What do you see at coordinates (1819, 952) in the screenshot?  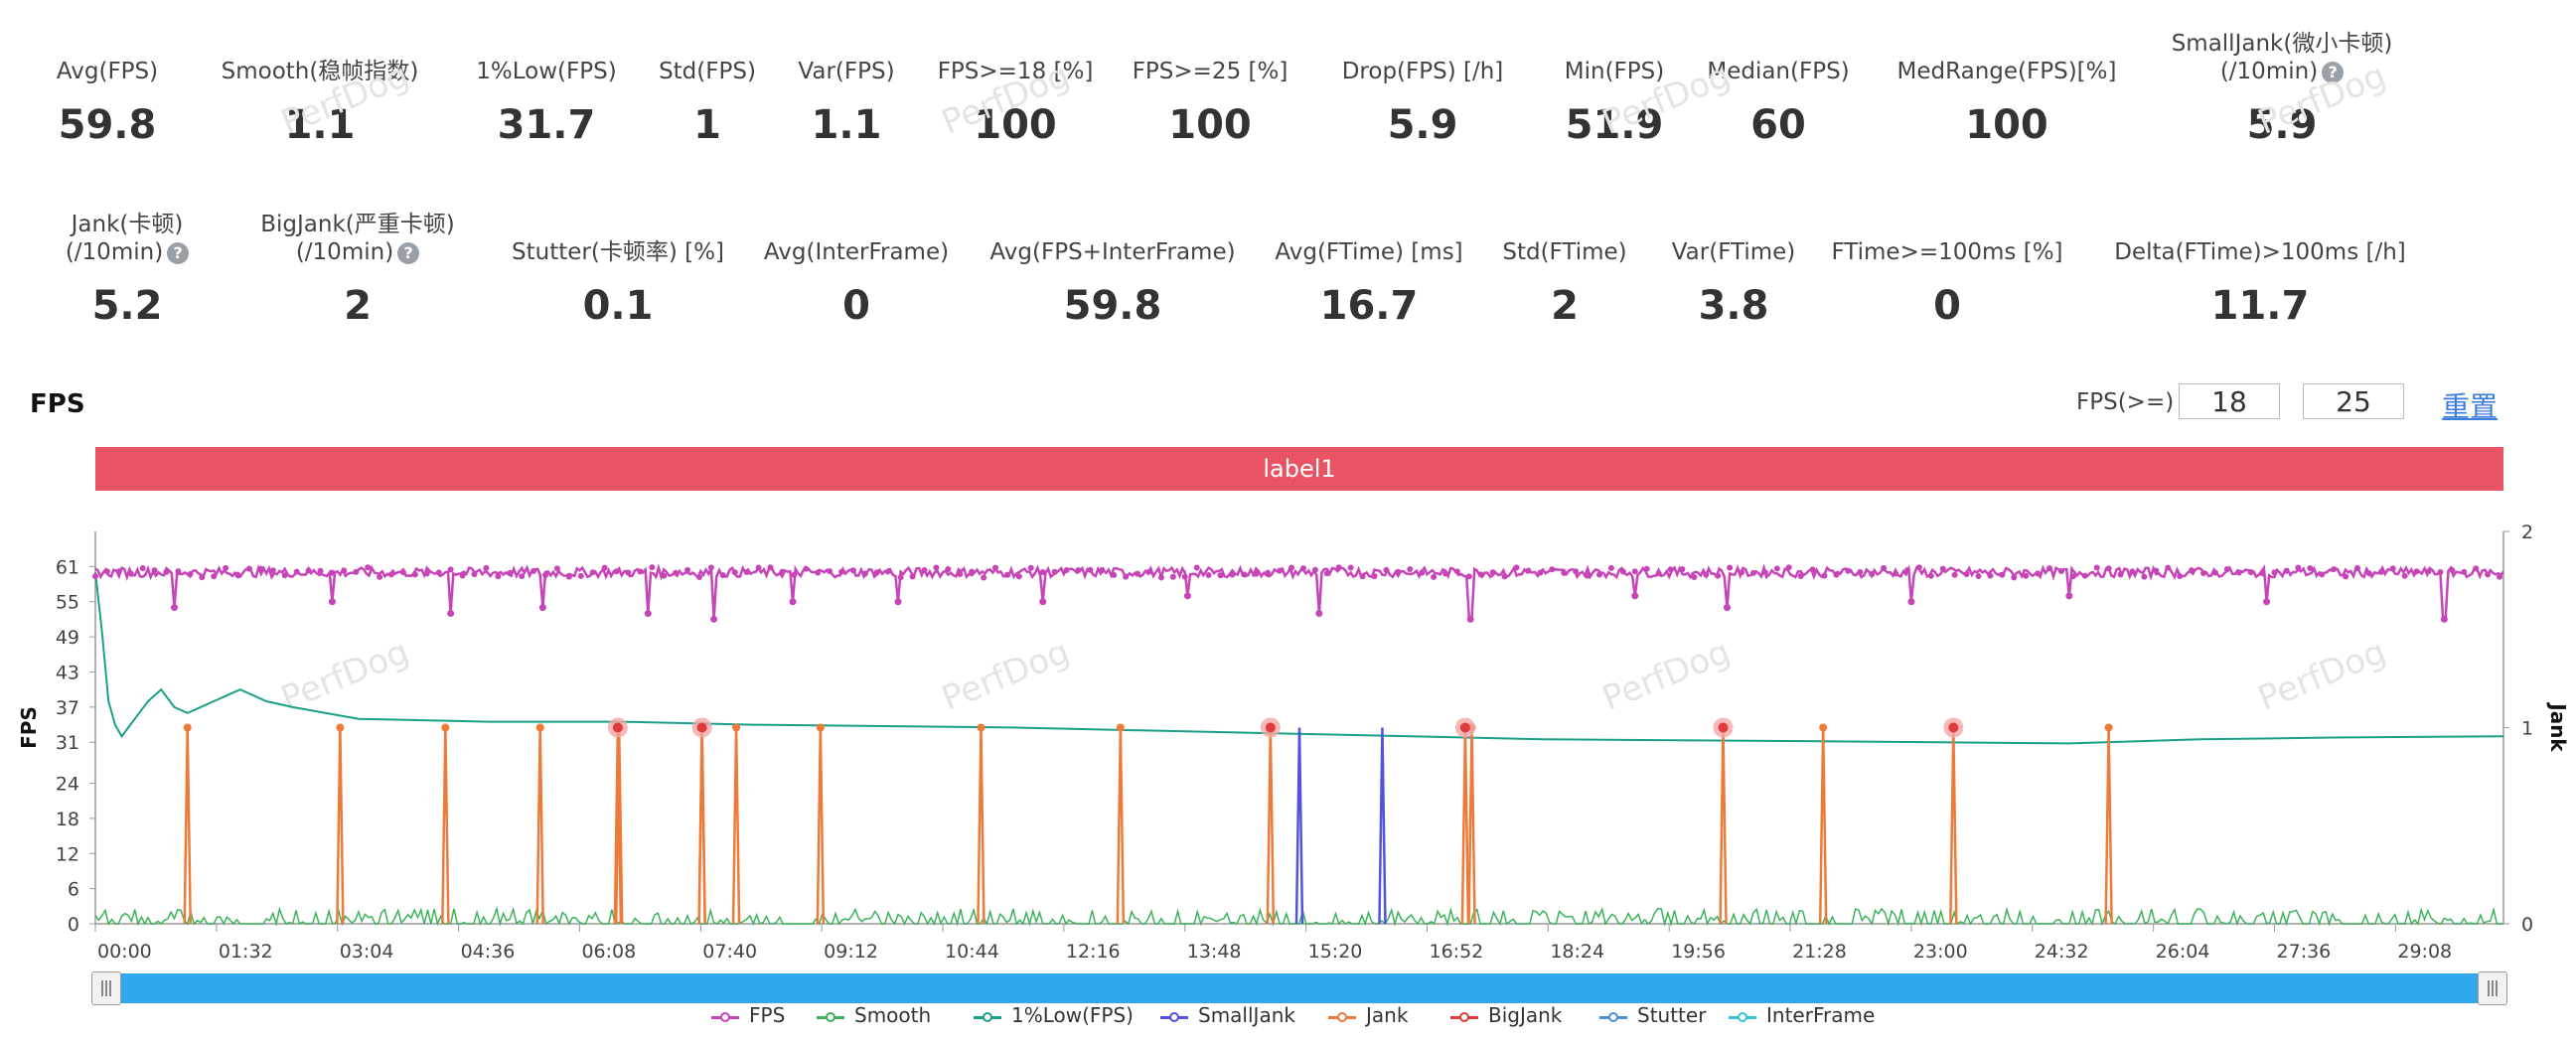 I see `x-tick-label: 21:28` at bounding box center [1819, 952].